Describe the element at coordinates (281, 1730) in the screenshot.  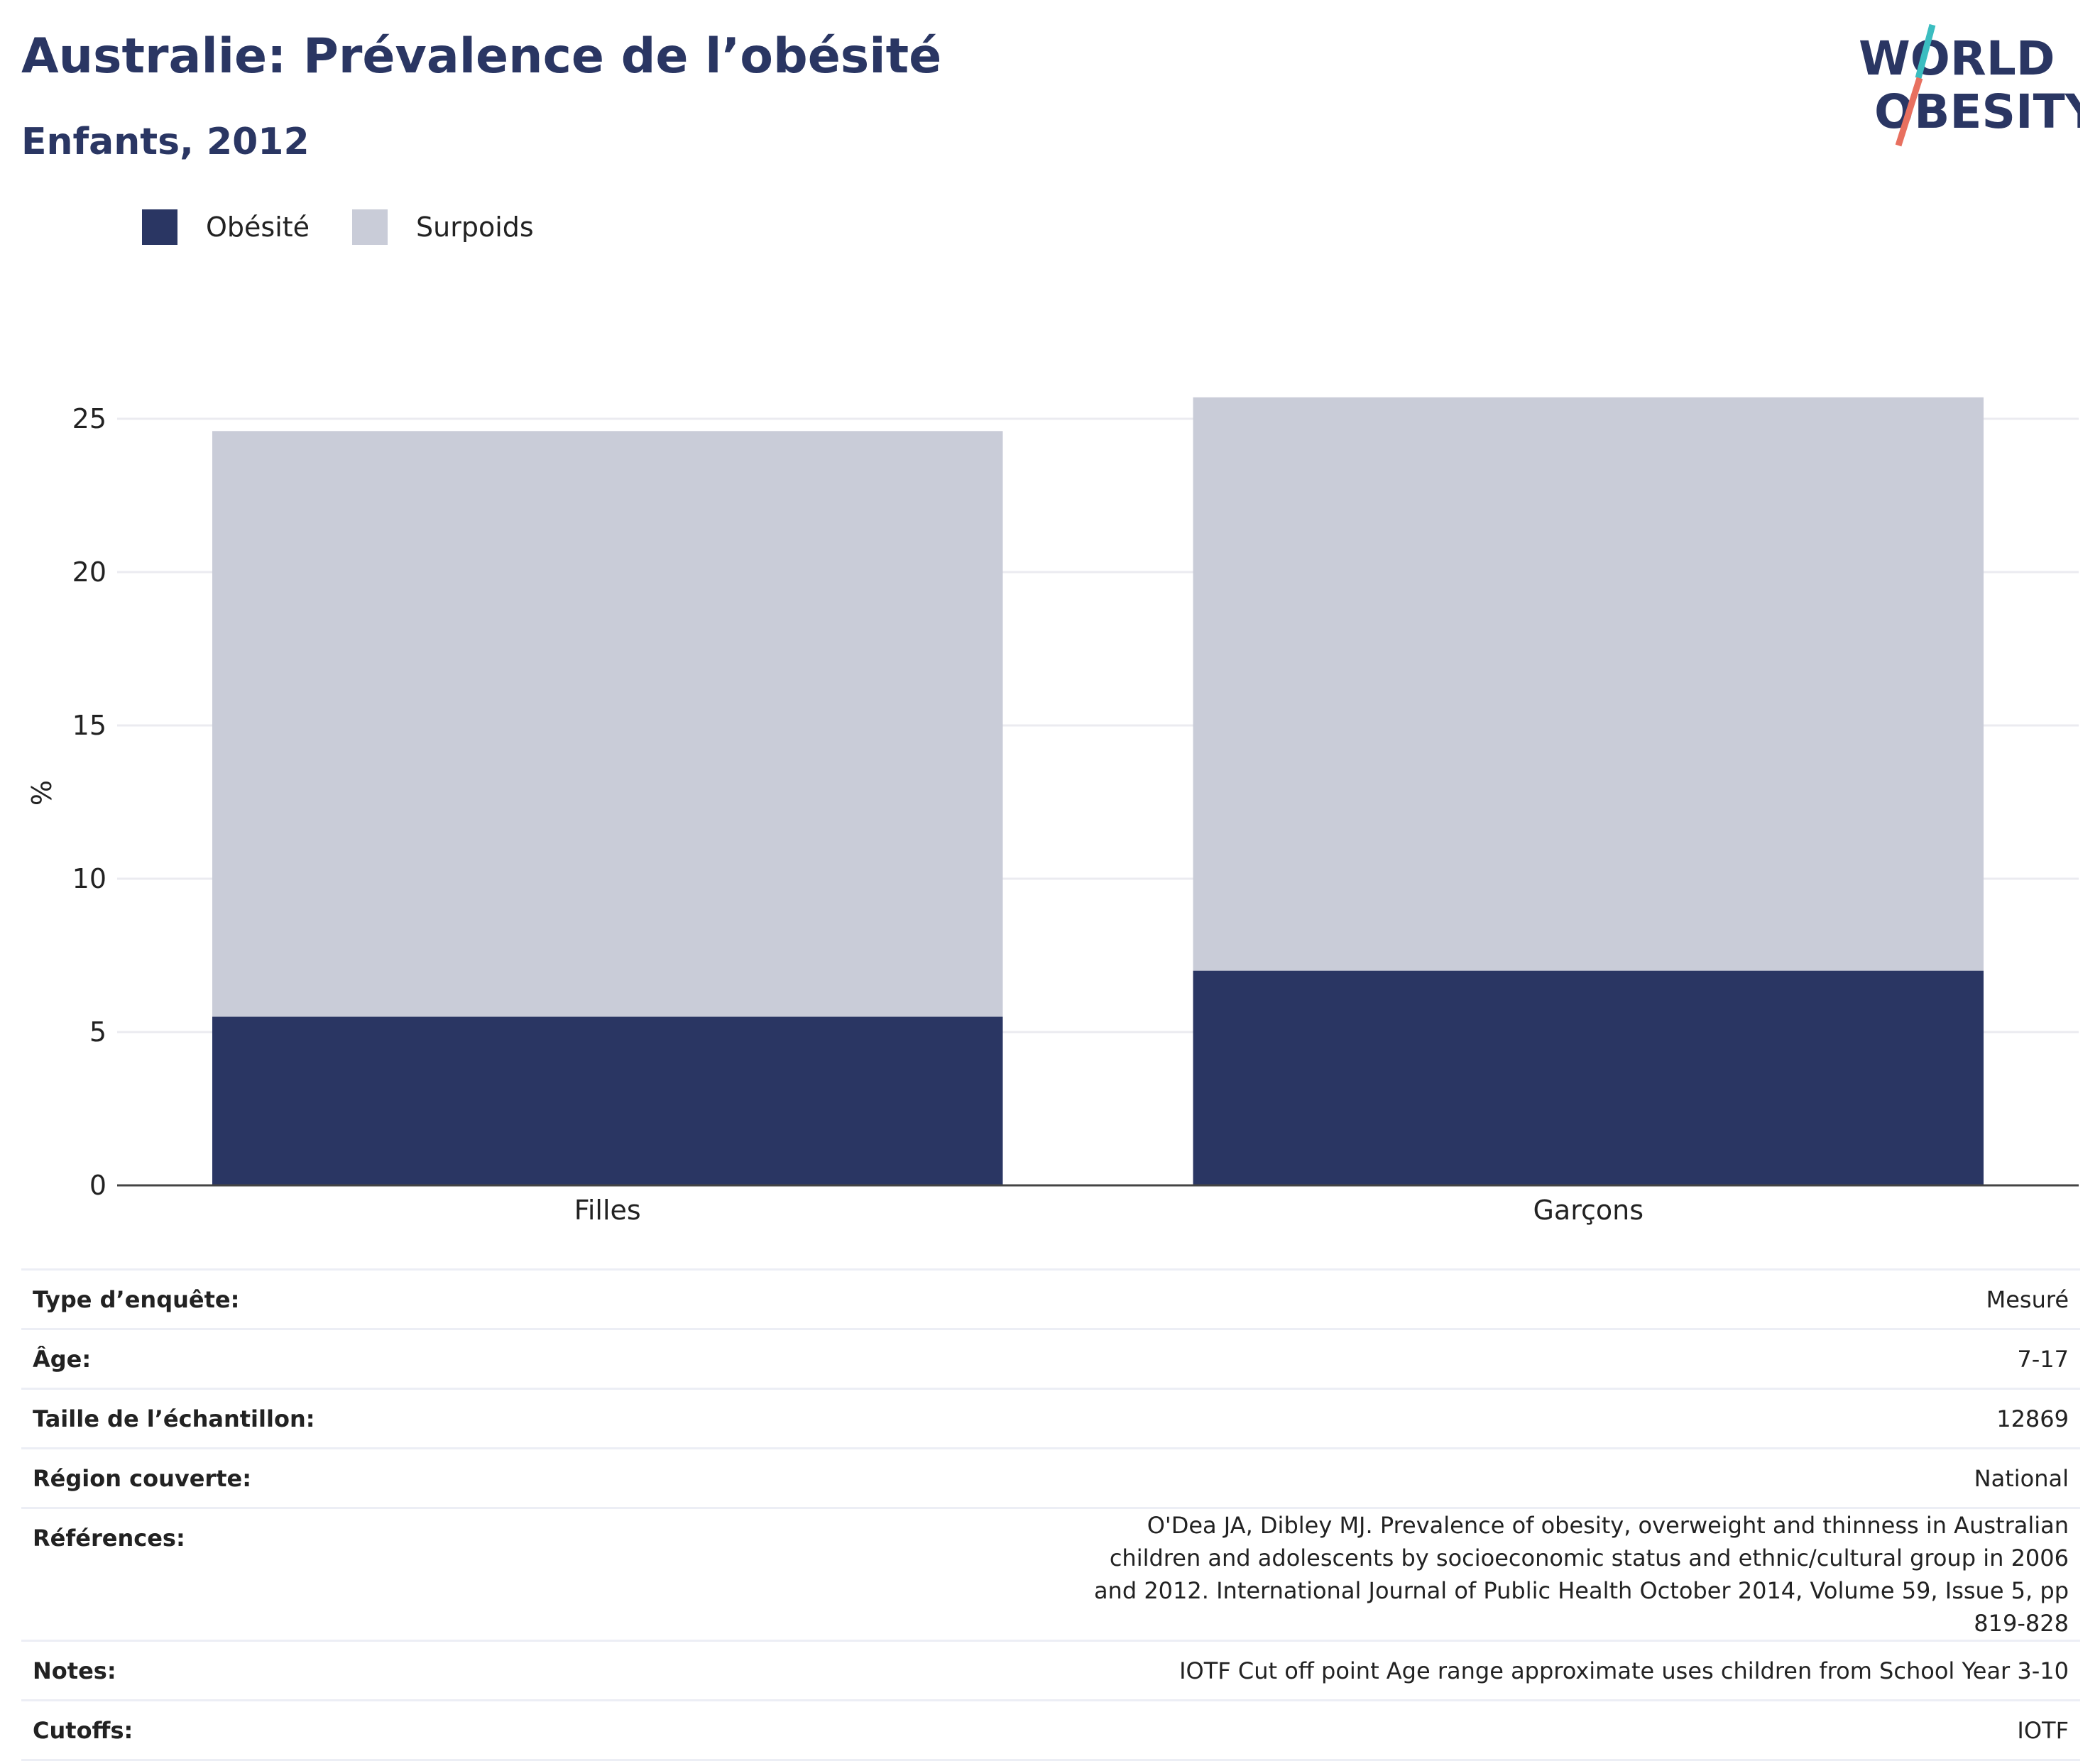
I see `info-key: Cutoffs:` at that location.